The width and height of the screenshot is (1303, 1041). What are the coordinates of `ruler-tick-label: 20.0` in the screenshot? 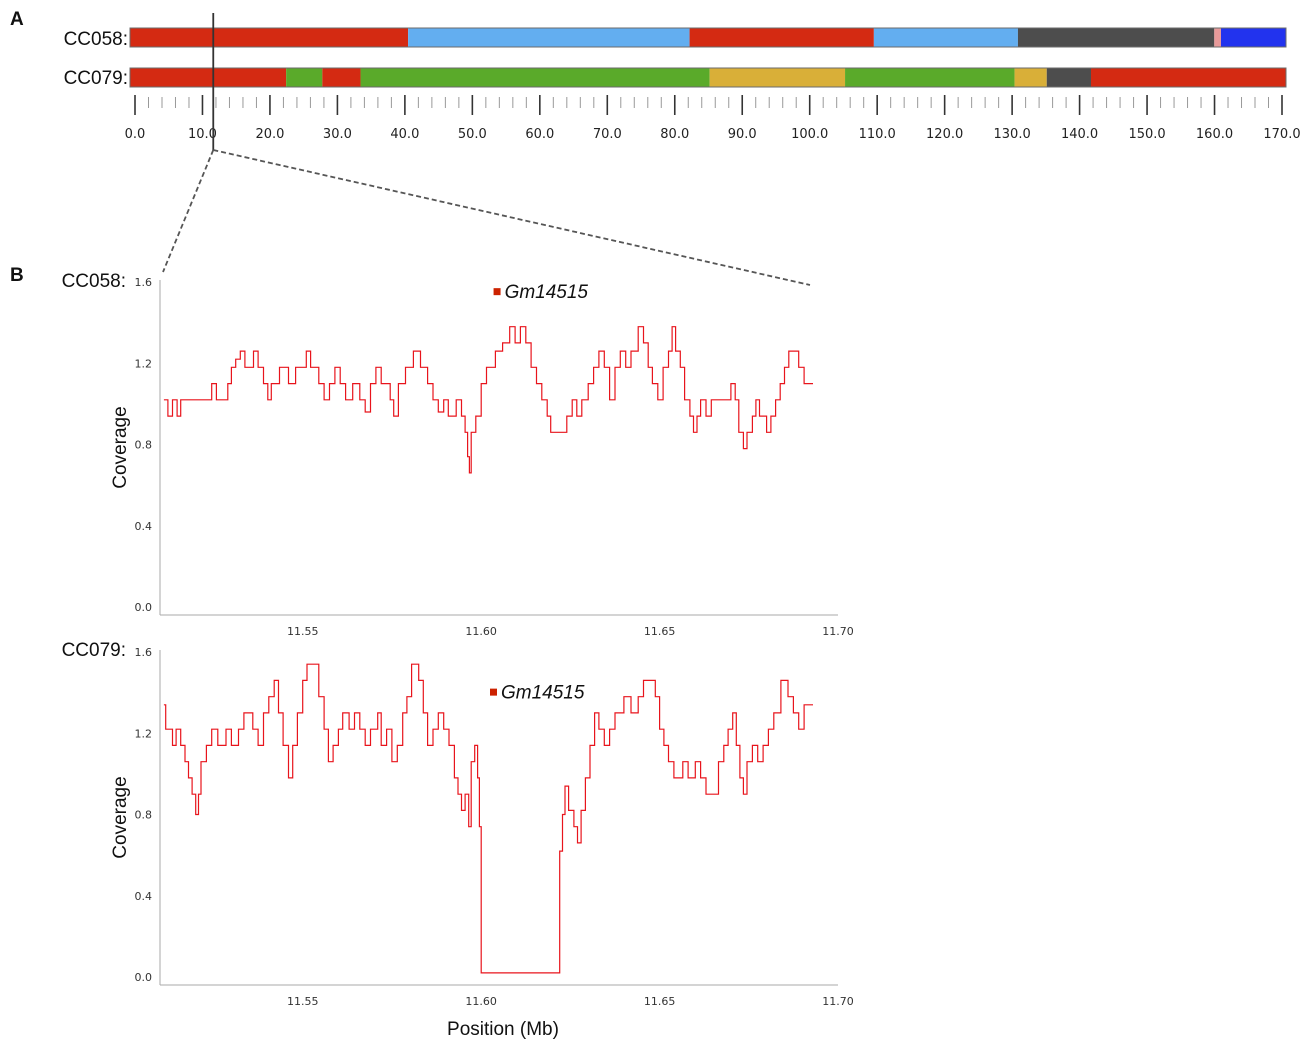 It's located at (269, 134).